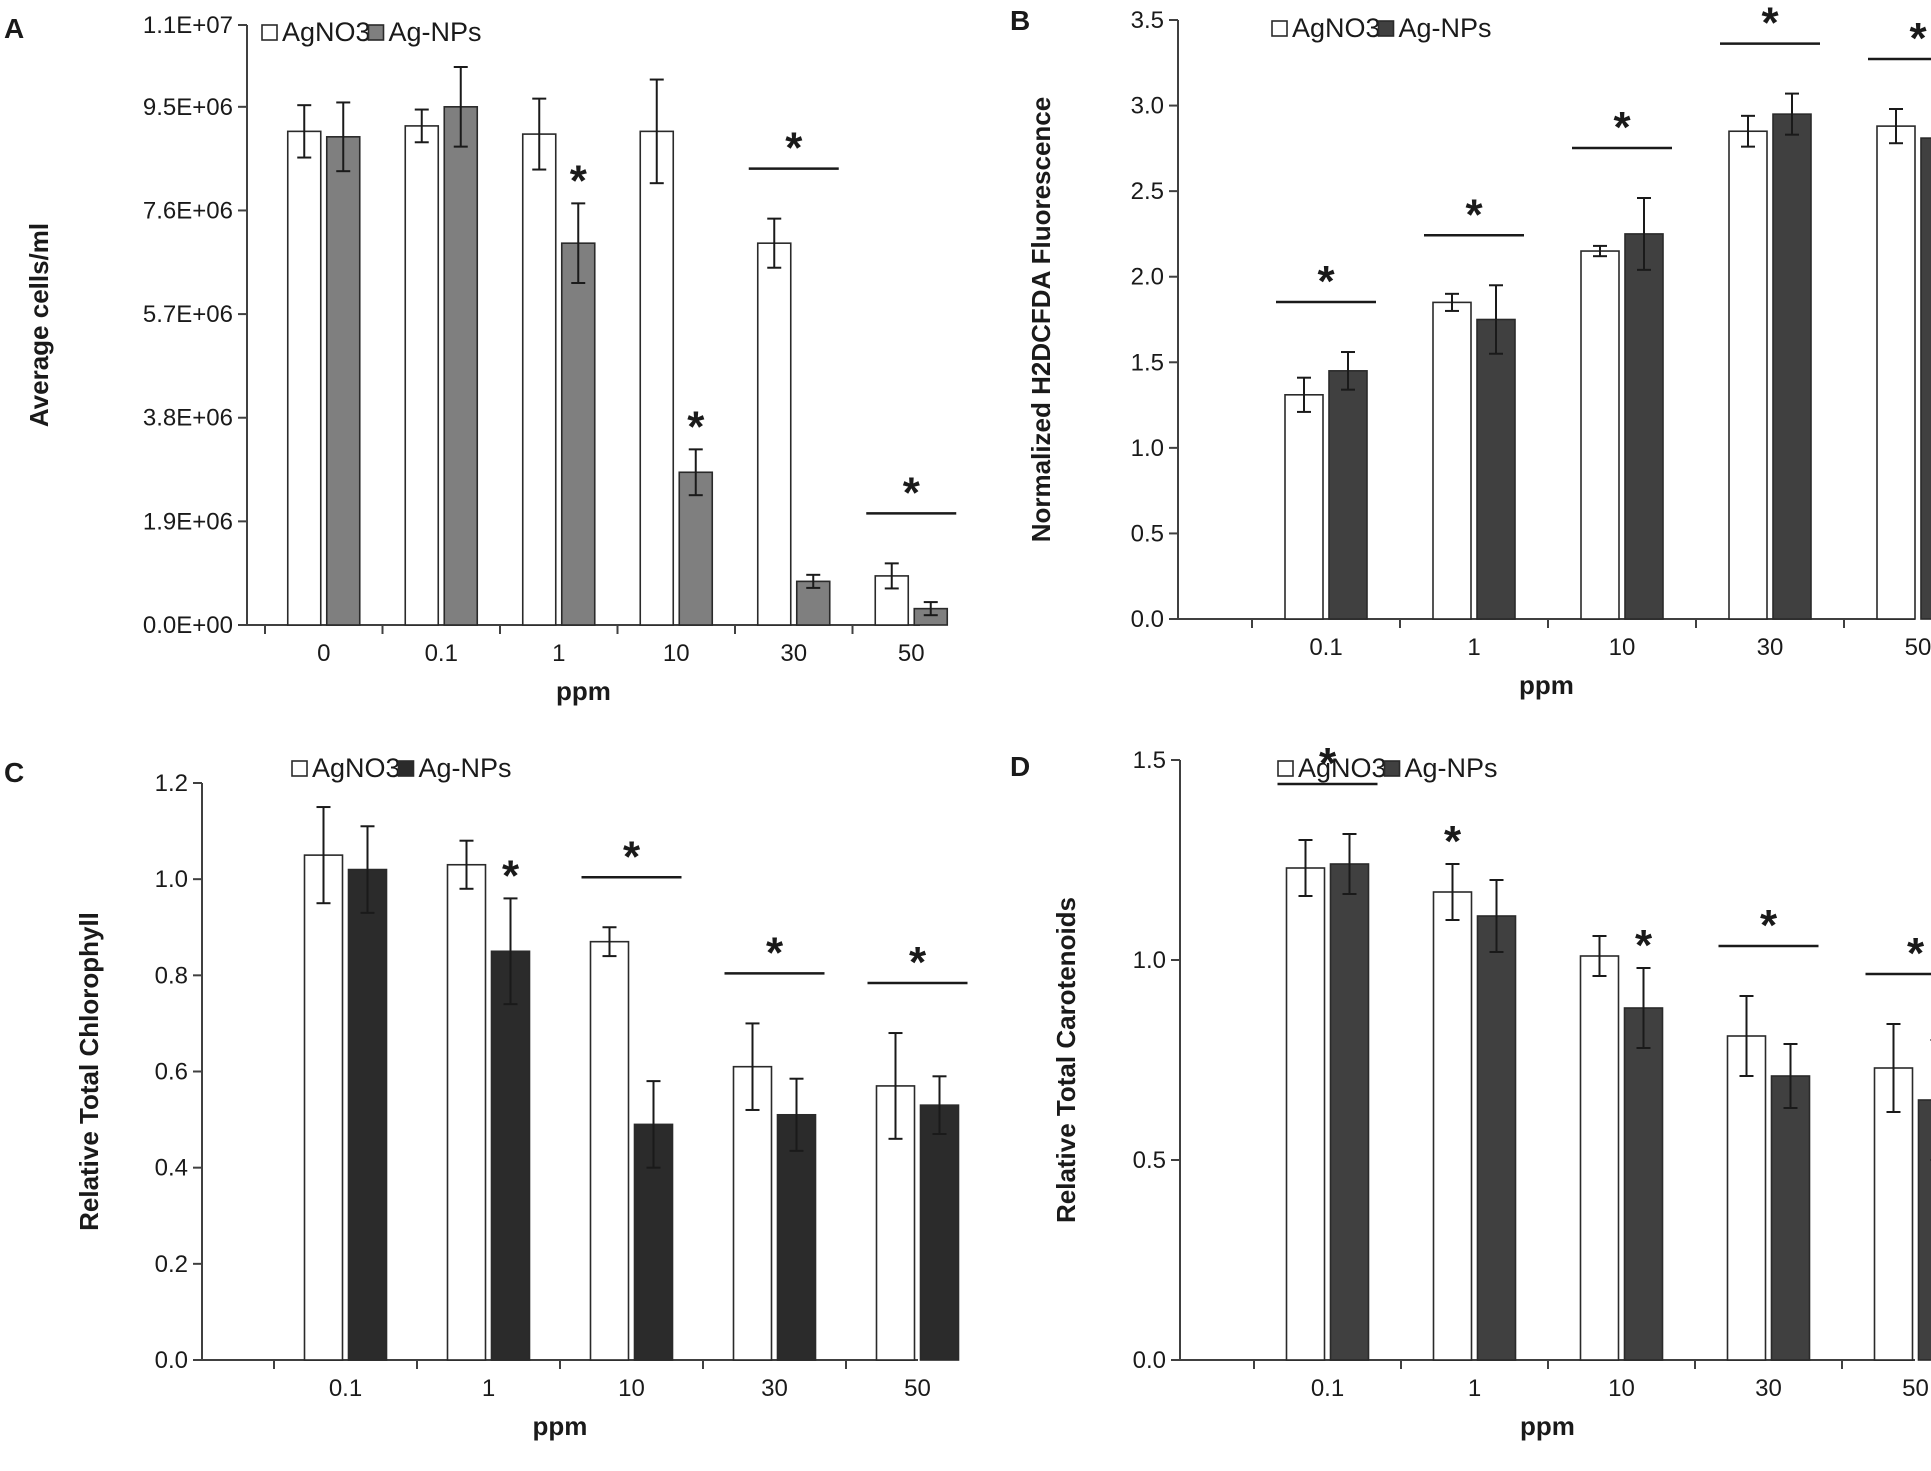 The height and width of the screenshot is (1471, 1931). I want to click on panel-letter: D, so click(1020, 766).